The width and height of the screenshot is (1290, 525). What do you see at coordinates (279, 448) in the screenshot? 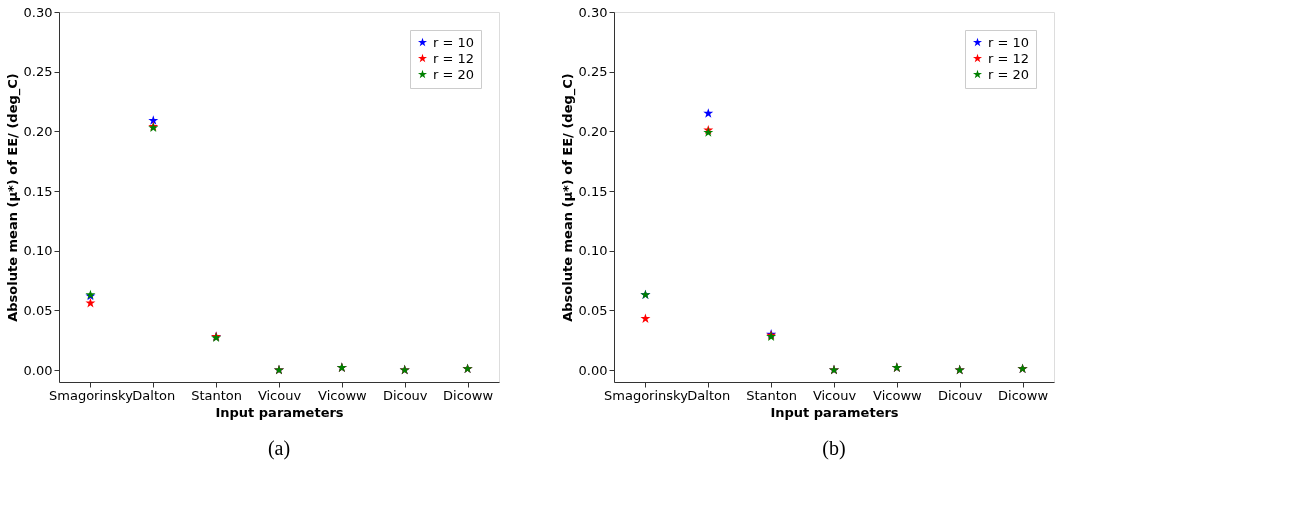
I see `text: (a)` at bounding box center [279, 448].